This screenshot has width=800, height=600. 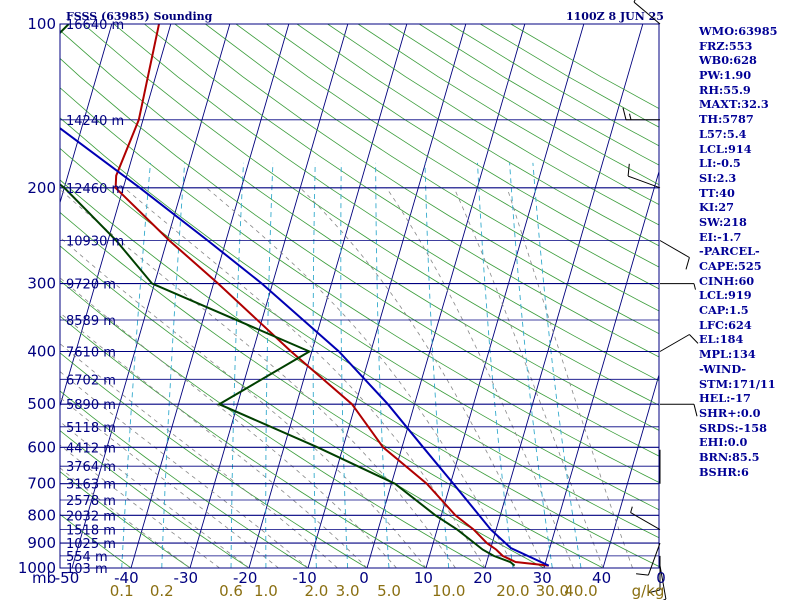 What do you see at coordinates (729, 456) in the screenshot?
I see `index-value: BRN:85.5` at bounding box center [729, 456].